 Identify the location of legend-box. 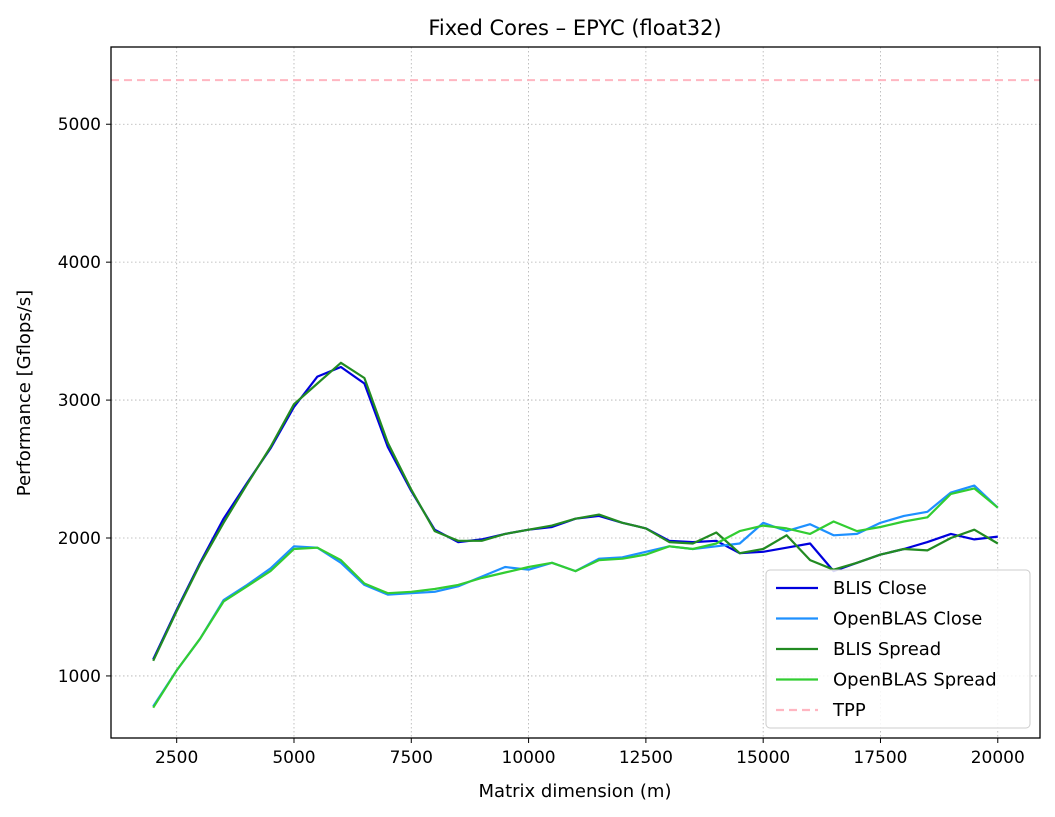
(898, 649).